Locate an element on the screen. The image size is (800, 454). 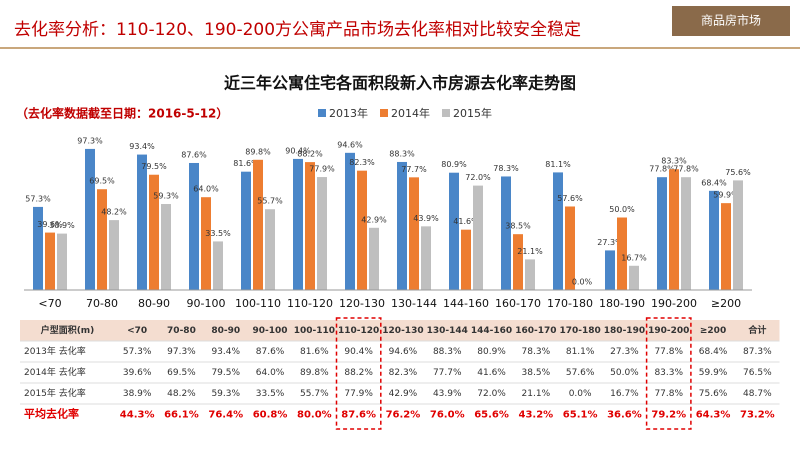
table-header: 130-144 is located at coordinates (447, 331).